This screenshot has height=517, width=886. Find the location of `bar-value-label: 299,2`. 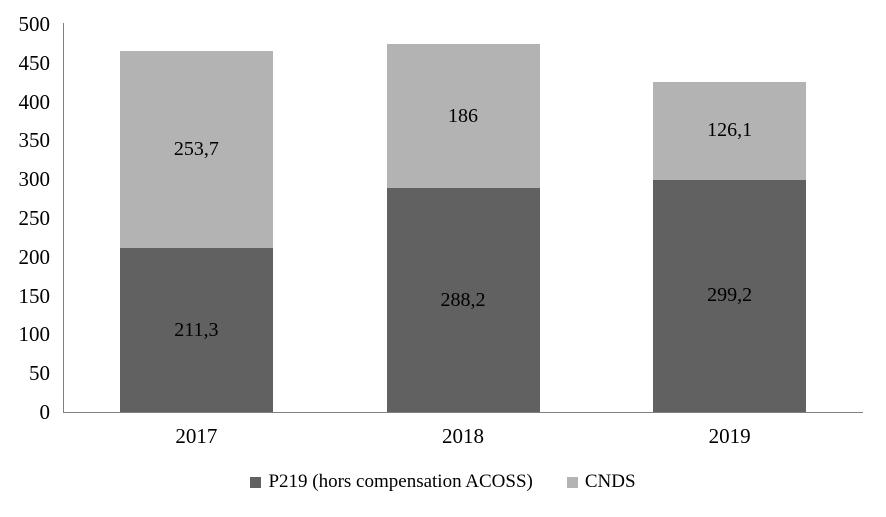

bar-value-label: 299,2 is located at coordinates (730, 295).